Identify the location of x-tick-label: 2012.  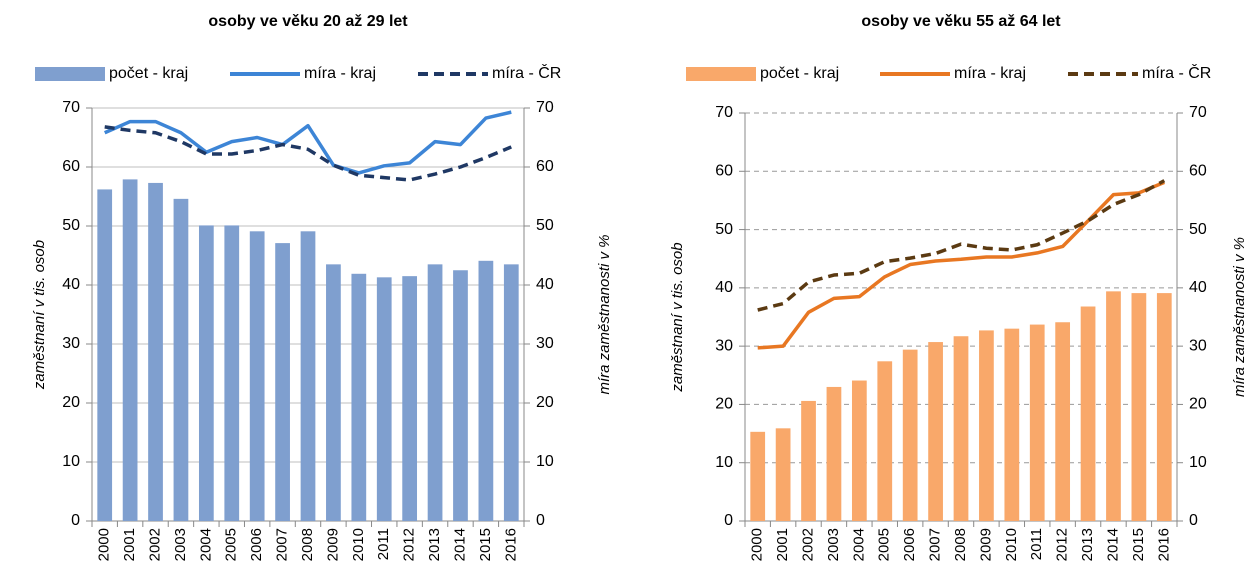
(1062, 544).